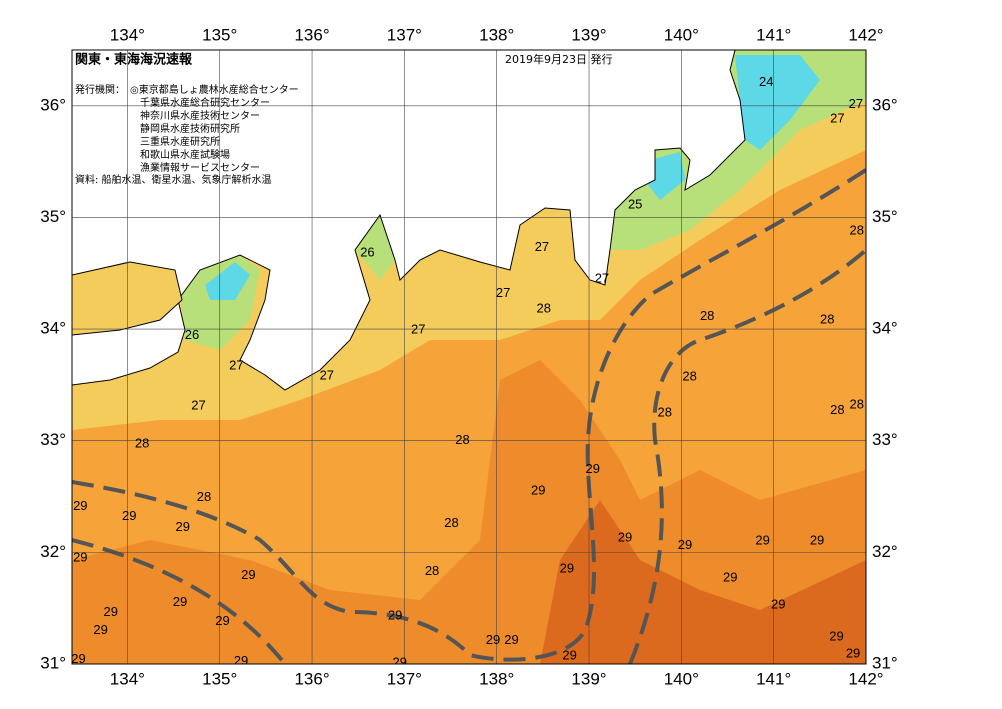  I want to click on title: 関東・東海海況速報, so click(134, 60).